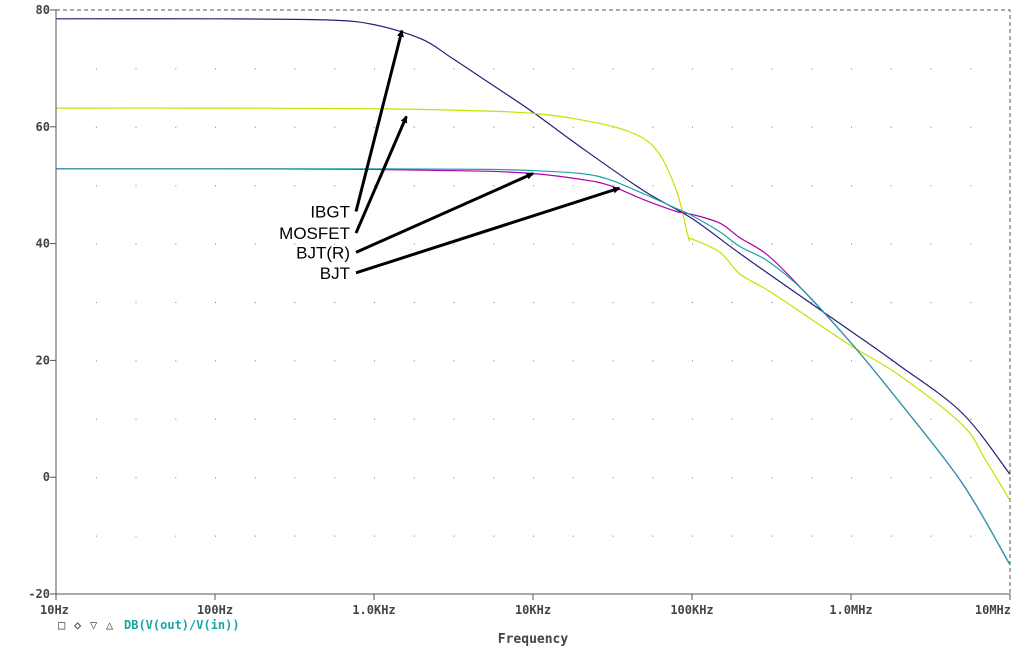 This screenshot has height=647, width=1020. What do you see at coordinates (373, 610) in the screenshot?
I see `x-tick-label: 1.0KHz` at bounding box center [373, 610].